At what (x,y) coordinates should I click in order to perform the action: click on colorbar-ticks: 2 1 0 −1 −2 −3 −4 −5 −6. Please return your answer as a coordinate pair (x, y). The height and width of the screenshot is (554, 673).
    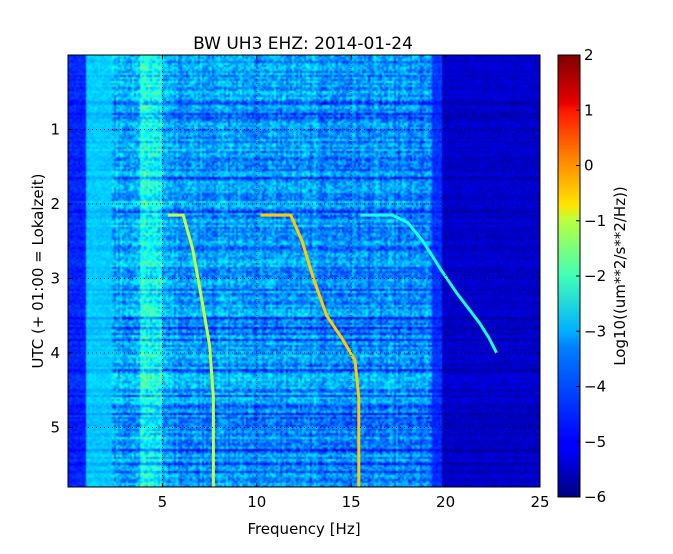
    Looking at the image, I should click on (591, 276).